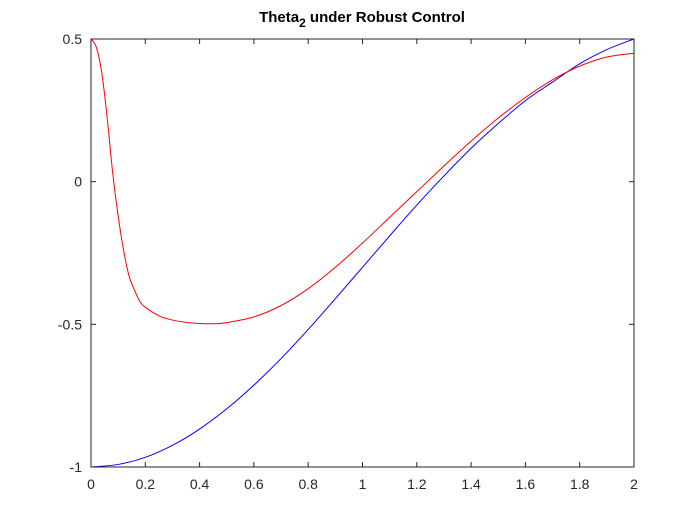 This screenshot has width=700, height=525. I want to click on x-tick-label: 0, so click(91, 484).